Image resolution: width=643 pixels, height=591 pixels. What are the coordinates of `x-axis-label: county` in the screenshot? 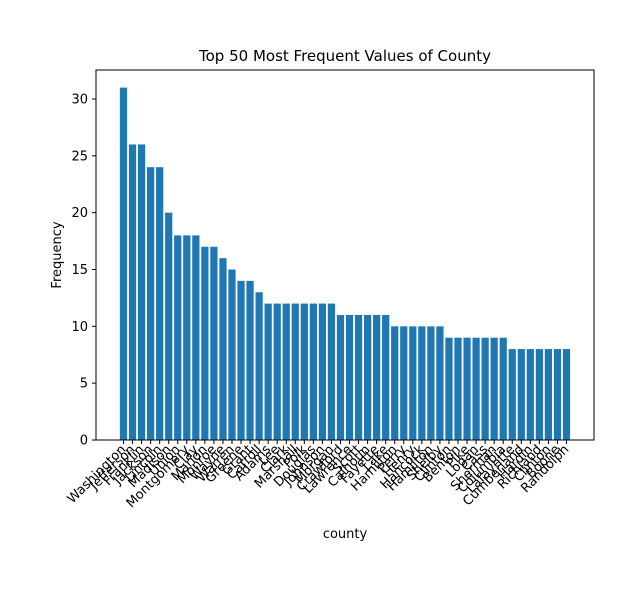 It's located at (345, 534).